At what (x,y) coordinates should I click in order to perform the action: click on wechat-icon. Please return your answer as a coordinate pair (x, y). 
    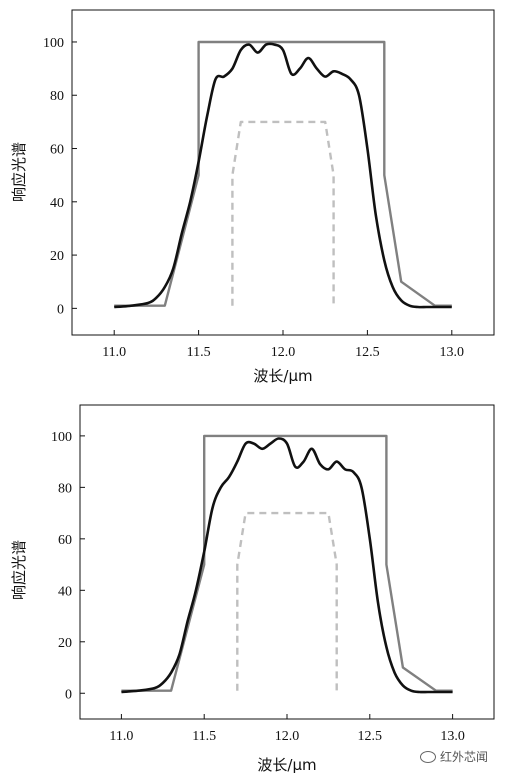
    Looking at the image, I should click on (428, 756).